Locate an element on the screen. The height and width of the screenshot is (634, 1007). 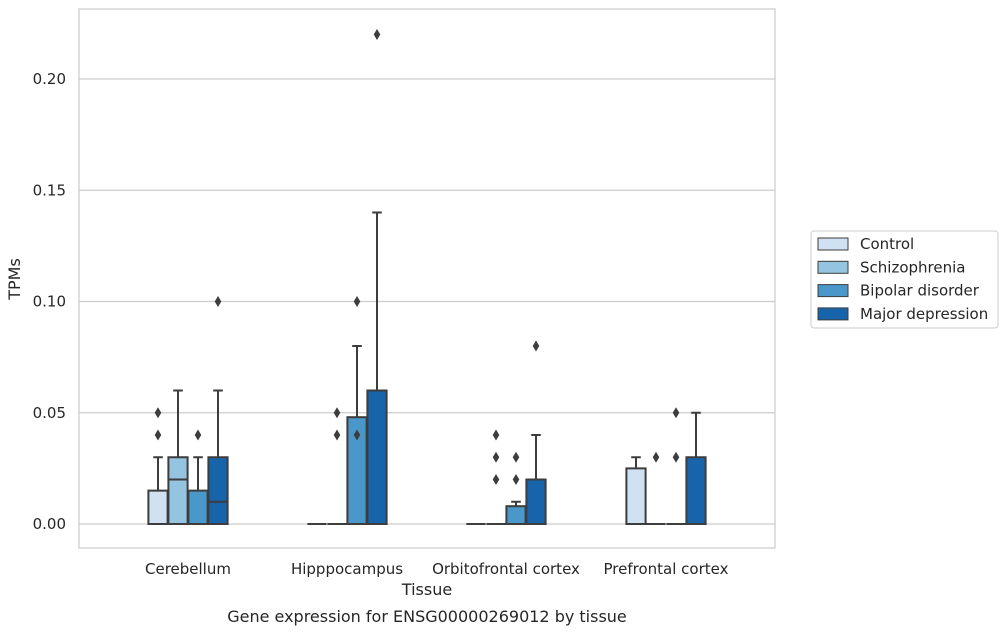
y-tick-label: 0.15 is located at coordinates (49, 190).